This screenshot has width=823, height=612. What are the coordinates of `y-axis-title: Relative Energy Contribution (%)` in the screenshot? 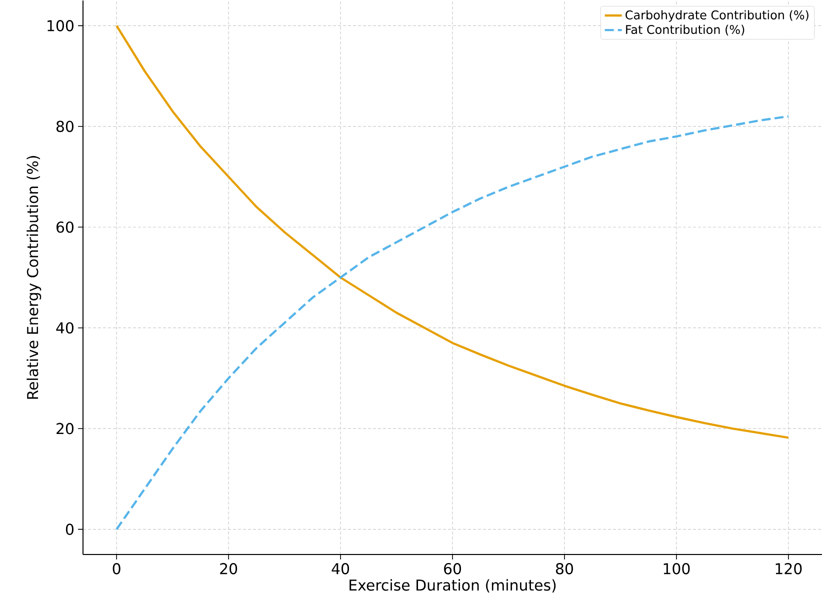 It's located at (34, 278).